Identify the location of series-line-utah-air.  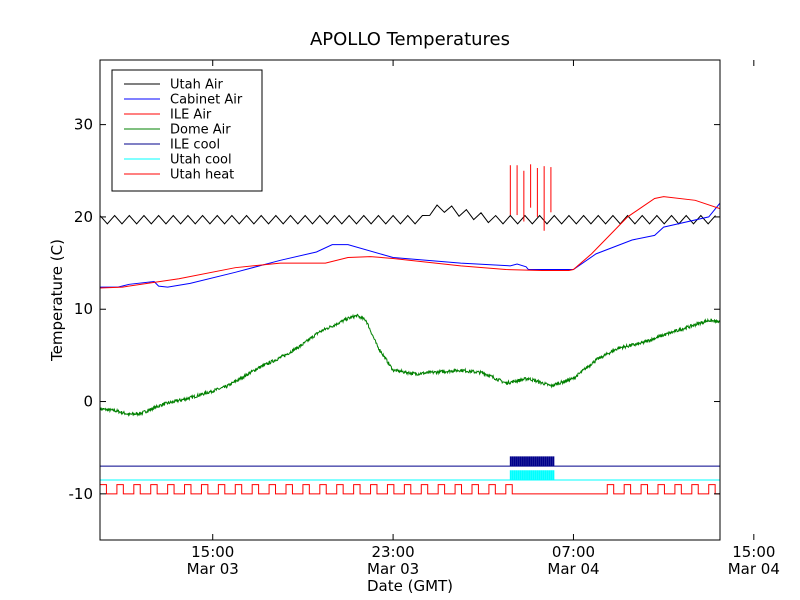
(408, 214).